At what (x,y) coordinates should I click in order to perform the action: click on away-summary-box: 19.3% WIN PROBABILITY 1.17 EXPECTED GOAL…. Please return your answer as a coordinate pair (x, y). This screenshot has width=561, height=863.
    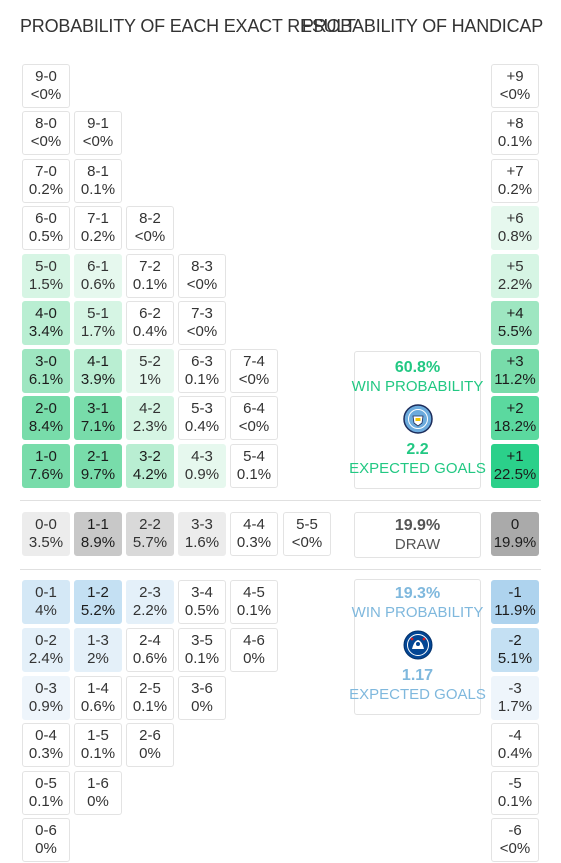
    Looking at the image, I should click on (417, 647).